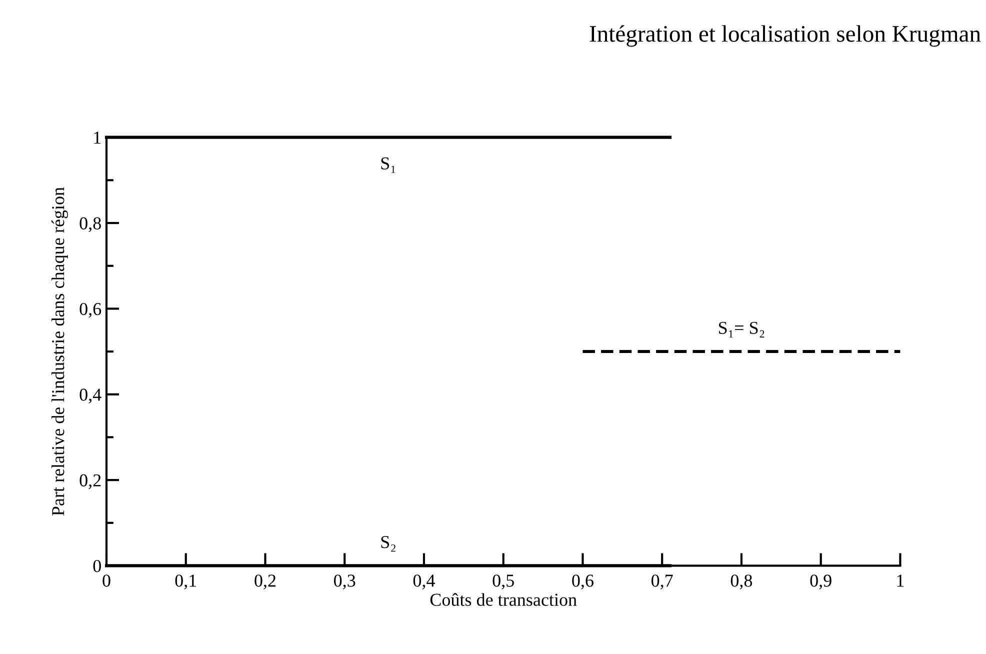 The image size is (986, 654). Describe the element at coordinates (97, 138) in the screenshot. I see `y-tick-label: 1` at that location.